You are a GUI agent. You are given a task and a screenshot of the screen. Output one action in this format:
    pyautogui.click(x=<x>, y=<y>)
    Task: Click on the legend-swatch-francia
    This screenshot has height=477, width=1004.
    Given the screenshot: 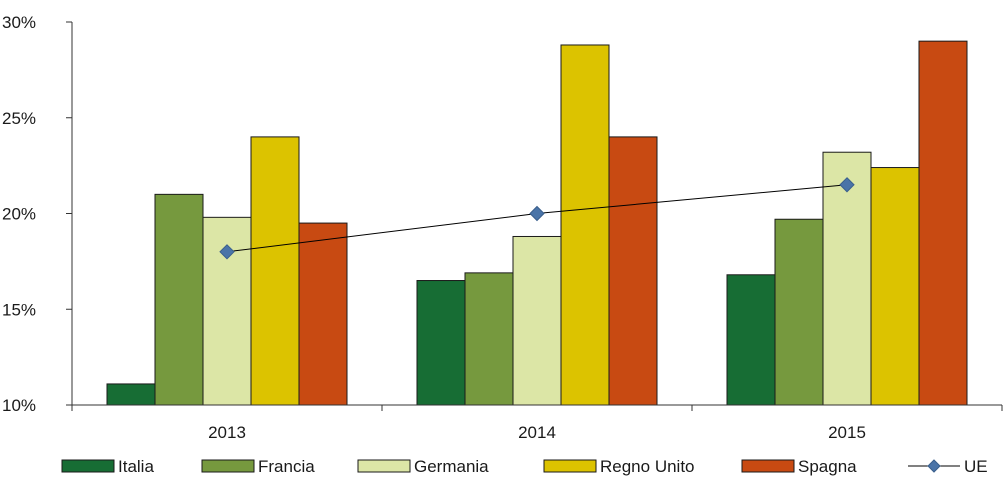 What is the action you would take?
    pyautogui.click(x=228, y=466)
    